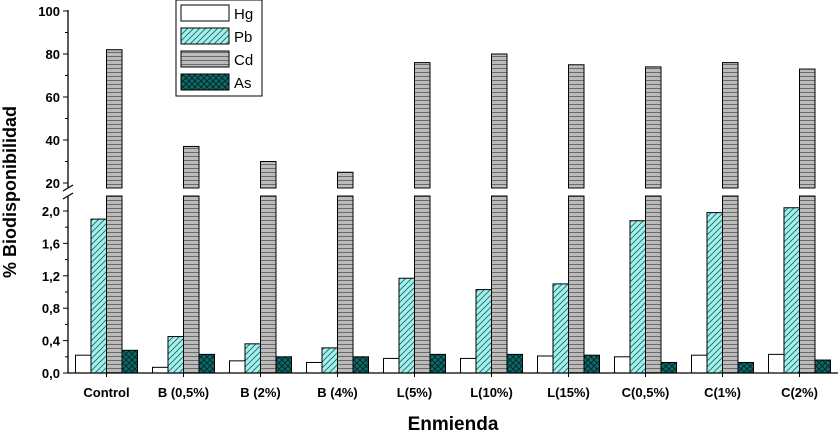 This screenshot has width=840, height=432. Describe the element at coordinates (243, 37) in the screenshot. I see `legend-label-pb: Pb` at that location.